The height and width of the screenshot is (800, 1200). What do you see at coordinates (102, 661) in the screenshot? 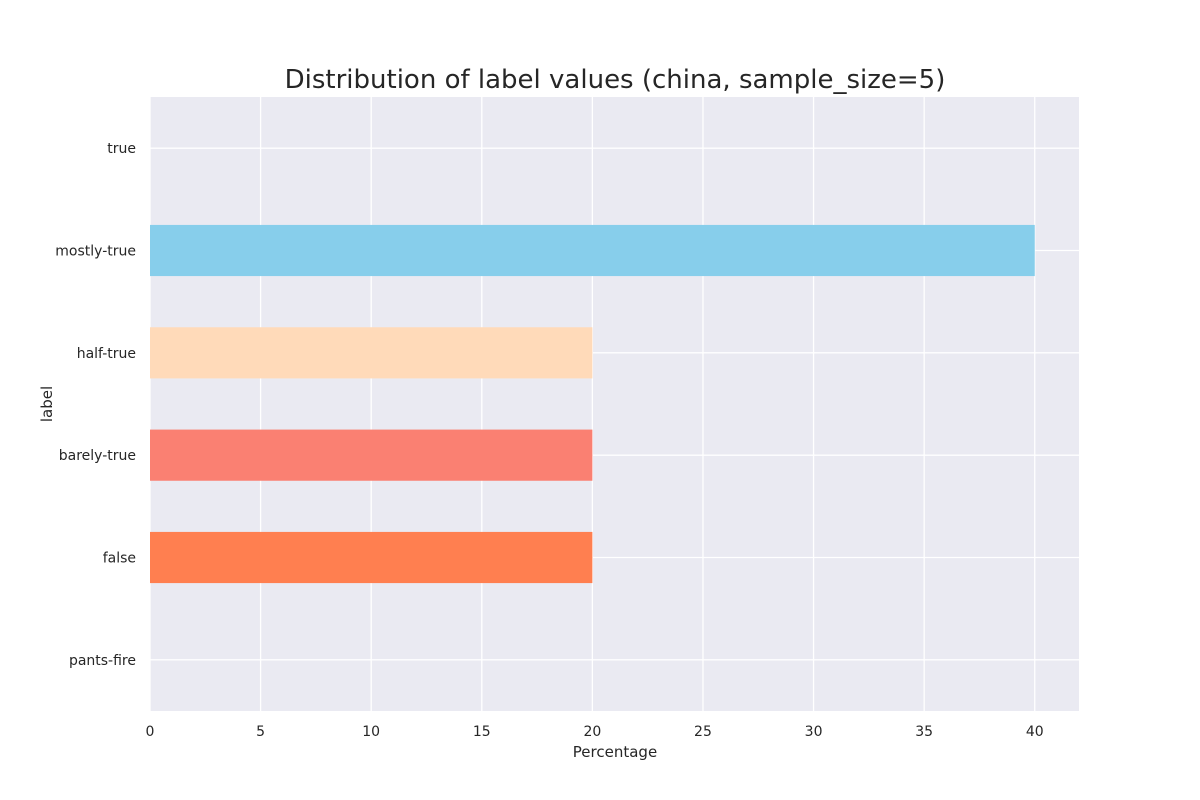
I see `y-tick-label: pants-fire` at bounding box center [102, 661].